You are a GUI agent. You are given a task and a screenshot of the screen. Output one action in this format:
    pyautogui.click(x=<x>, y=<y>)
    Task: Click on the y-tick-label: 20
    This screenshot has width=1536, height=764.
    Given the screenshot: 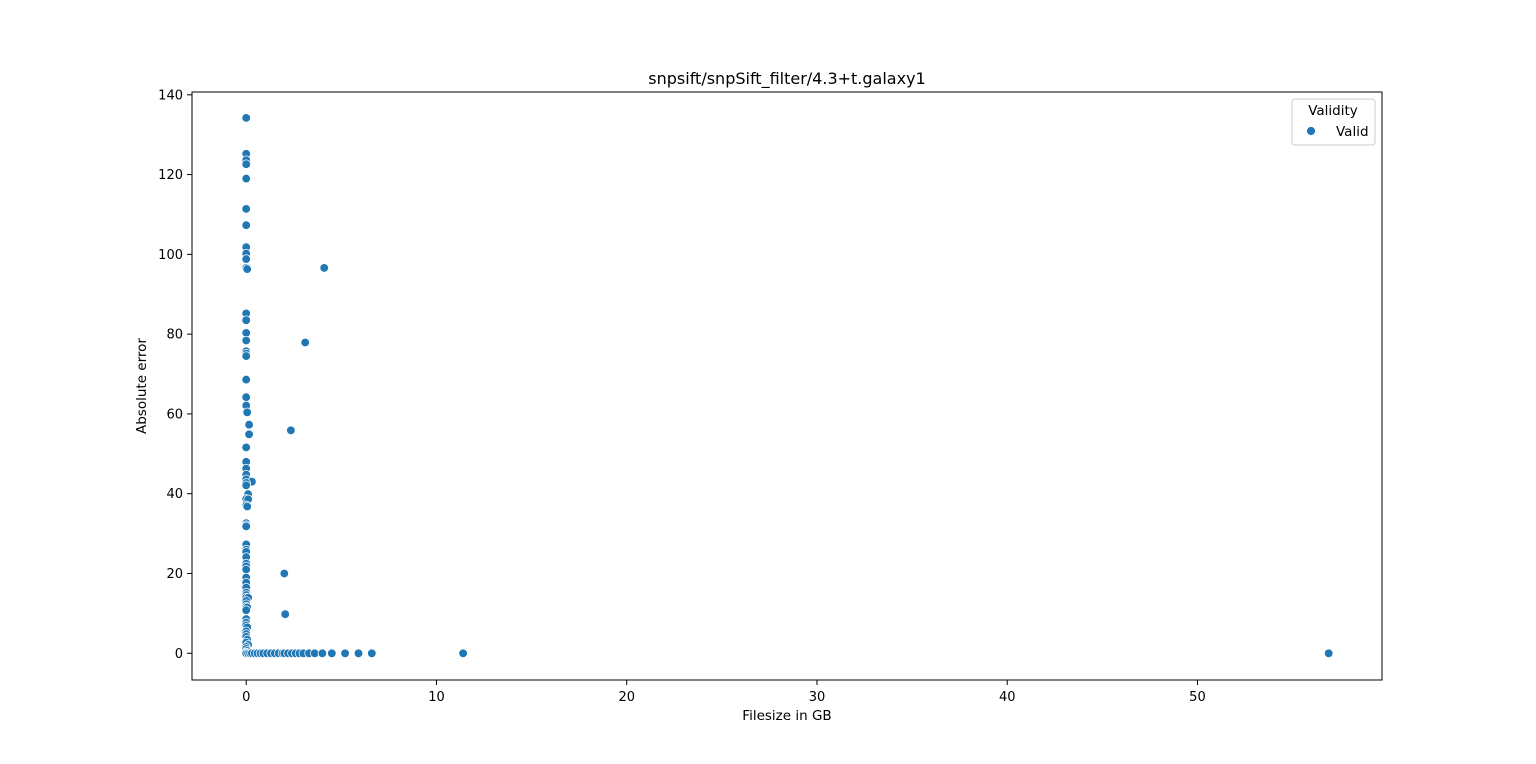 What is the action you would take?
    pyautogui.click(x=174, y=574)
    